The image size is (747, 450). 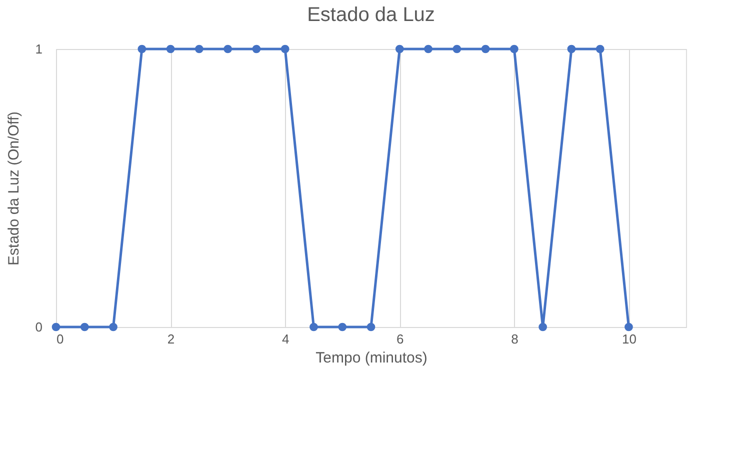 What do you see at coordinates (400, 339) in the screenshot?
I see `x-tick-label: 6` at bounding box center [400, 339].